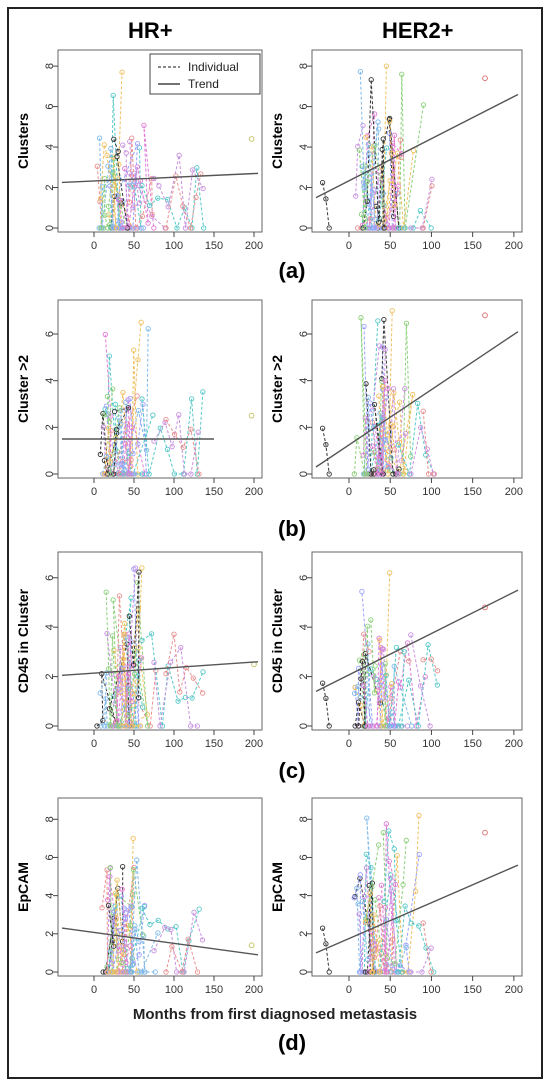  I want to click on panel-b-her2: 0 2 4 6 Cluster >2 0 50 100 150 200, so click(396, 398).